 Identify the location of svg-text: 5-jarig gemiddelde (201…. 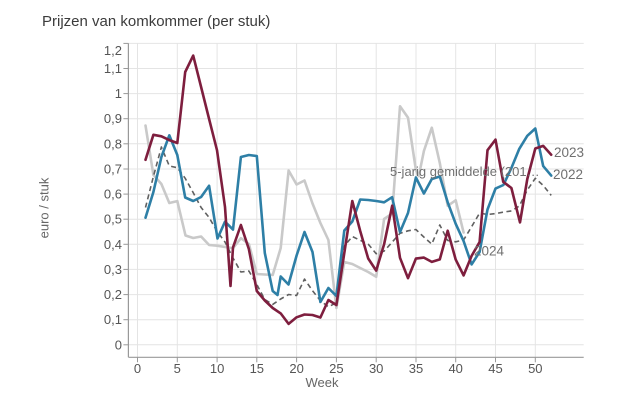
(465, 171).